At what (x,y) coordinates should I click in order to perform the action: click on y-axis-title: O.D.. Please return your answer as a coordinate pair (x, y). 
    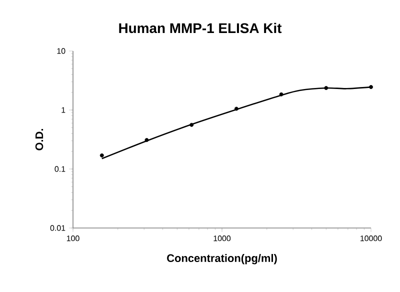
    Looking at the image, I should click on (39, 139).